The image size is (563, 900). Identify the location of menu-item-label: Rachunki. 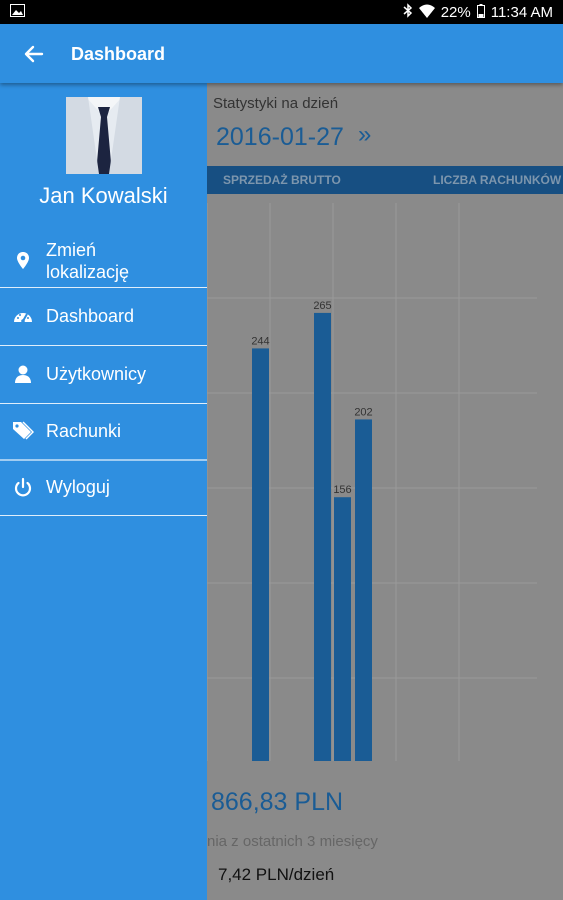
(84, 431).